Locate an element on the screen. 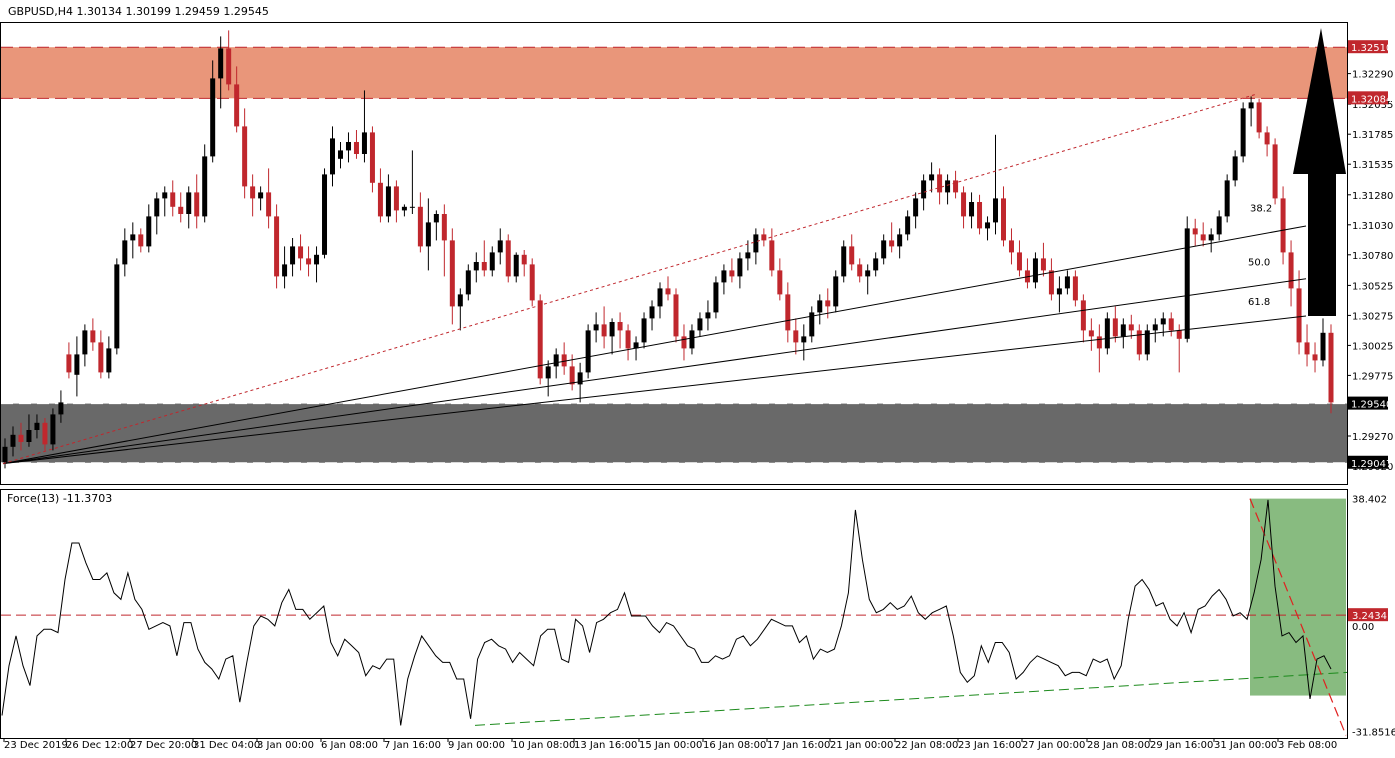 Image resolution: width=1395 pixels, height=758 pixels. force-tick-label: 38.402 is located at coordinates (1369, 500).